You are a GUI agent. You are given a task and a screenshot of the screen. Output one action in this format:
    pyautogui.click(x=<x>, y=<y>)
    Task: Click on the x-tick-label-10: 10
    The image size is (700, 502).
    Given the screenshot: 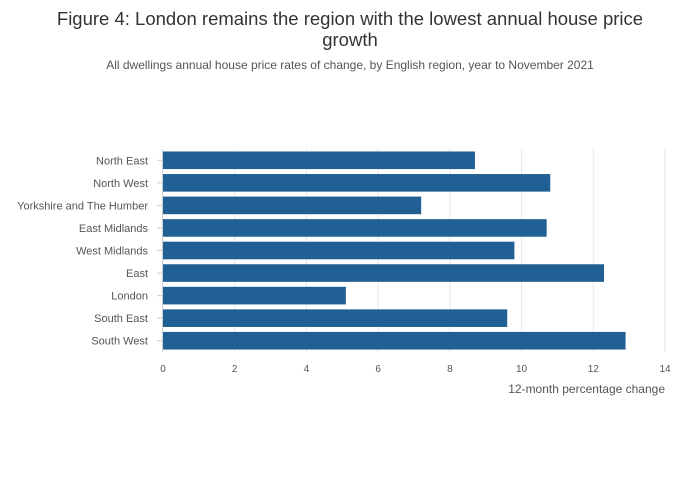 What is the action you would take?
    pyautogui.click(x=522, y=369)
    